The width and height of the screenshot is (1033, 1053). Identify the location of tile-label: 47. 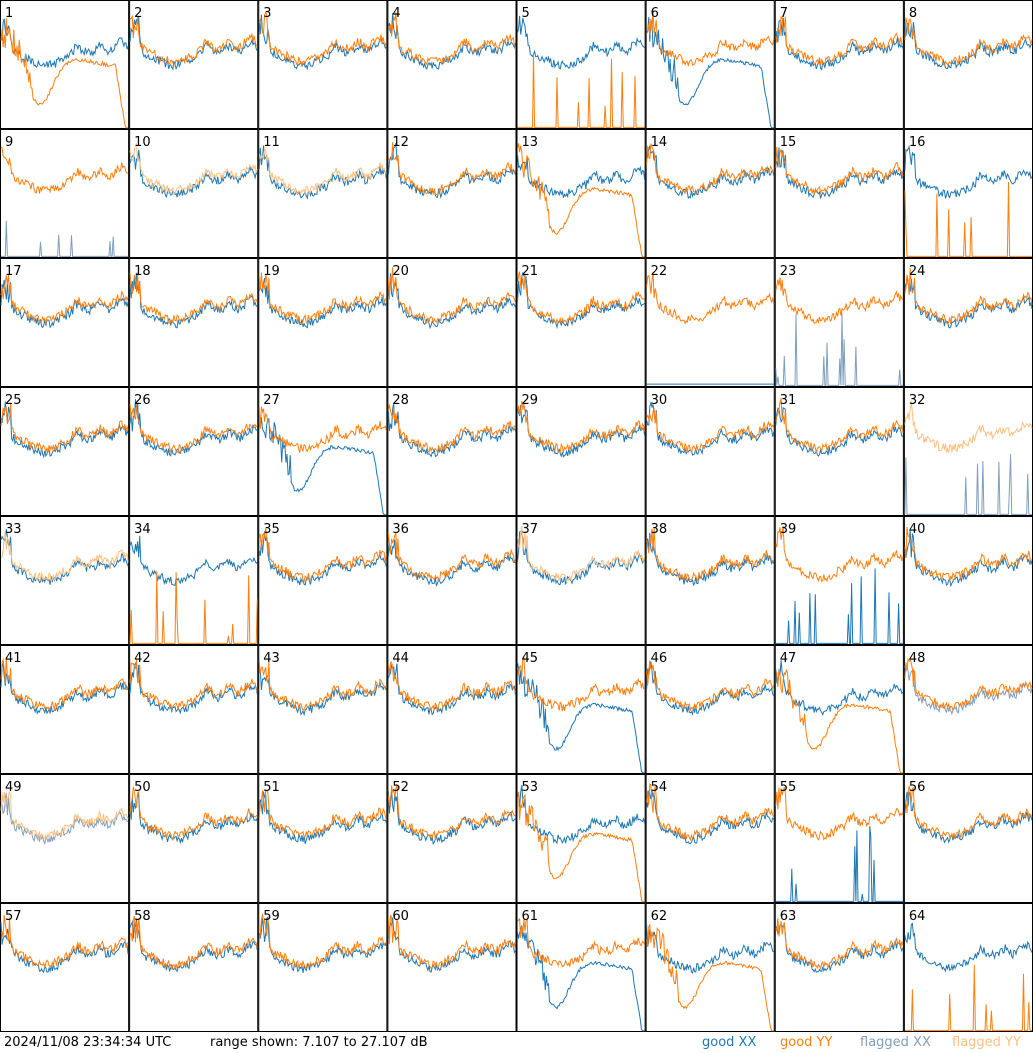
(788, 658).